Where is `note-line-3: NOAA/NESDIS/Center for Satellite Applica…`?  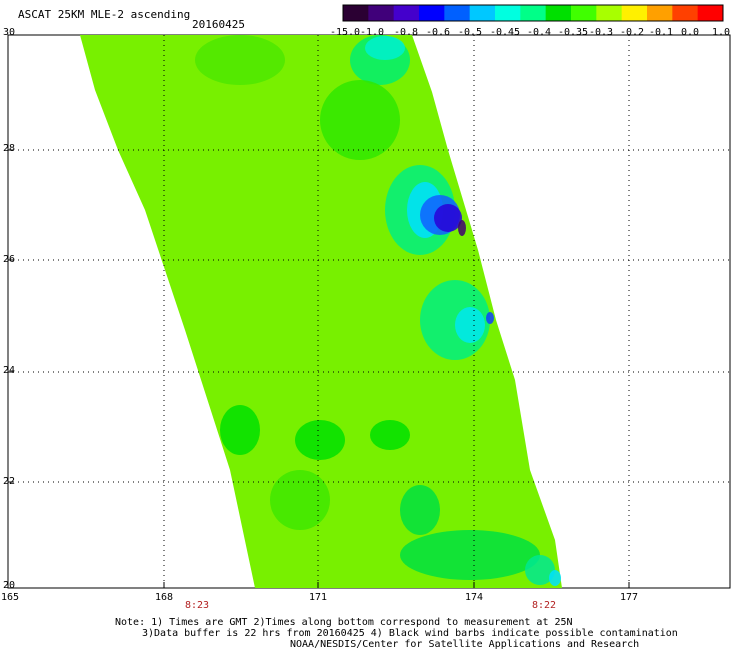 note-line-3: NOAA/NESDIS/Center for Satellite Applica… is located at coordinates (464, 644).